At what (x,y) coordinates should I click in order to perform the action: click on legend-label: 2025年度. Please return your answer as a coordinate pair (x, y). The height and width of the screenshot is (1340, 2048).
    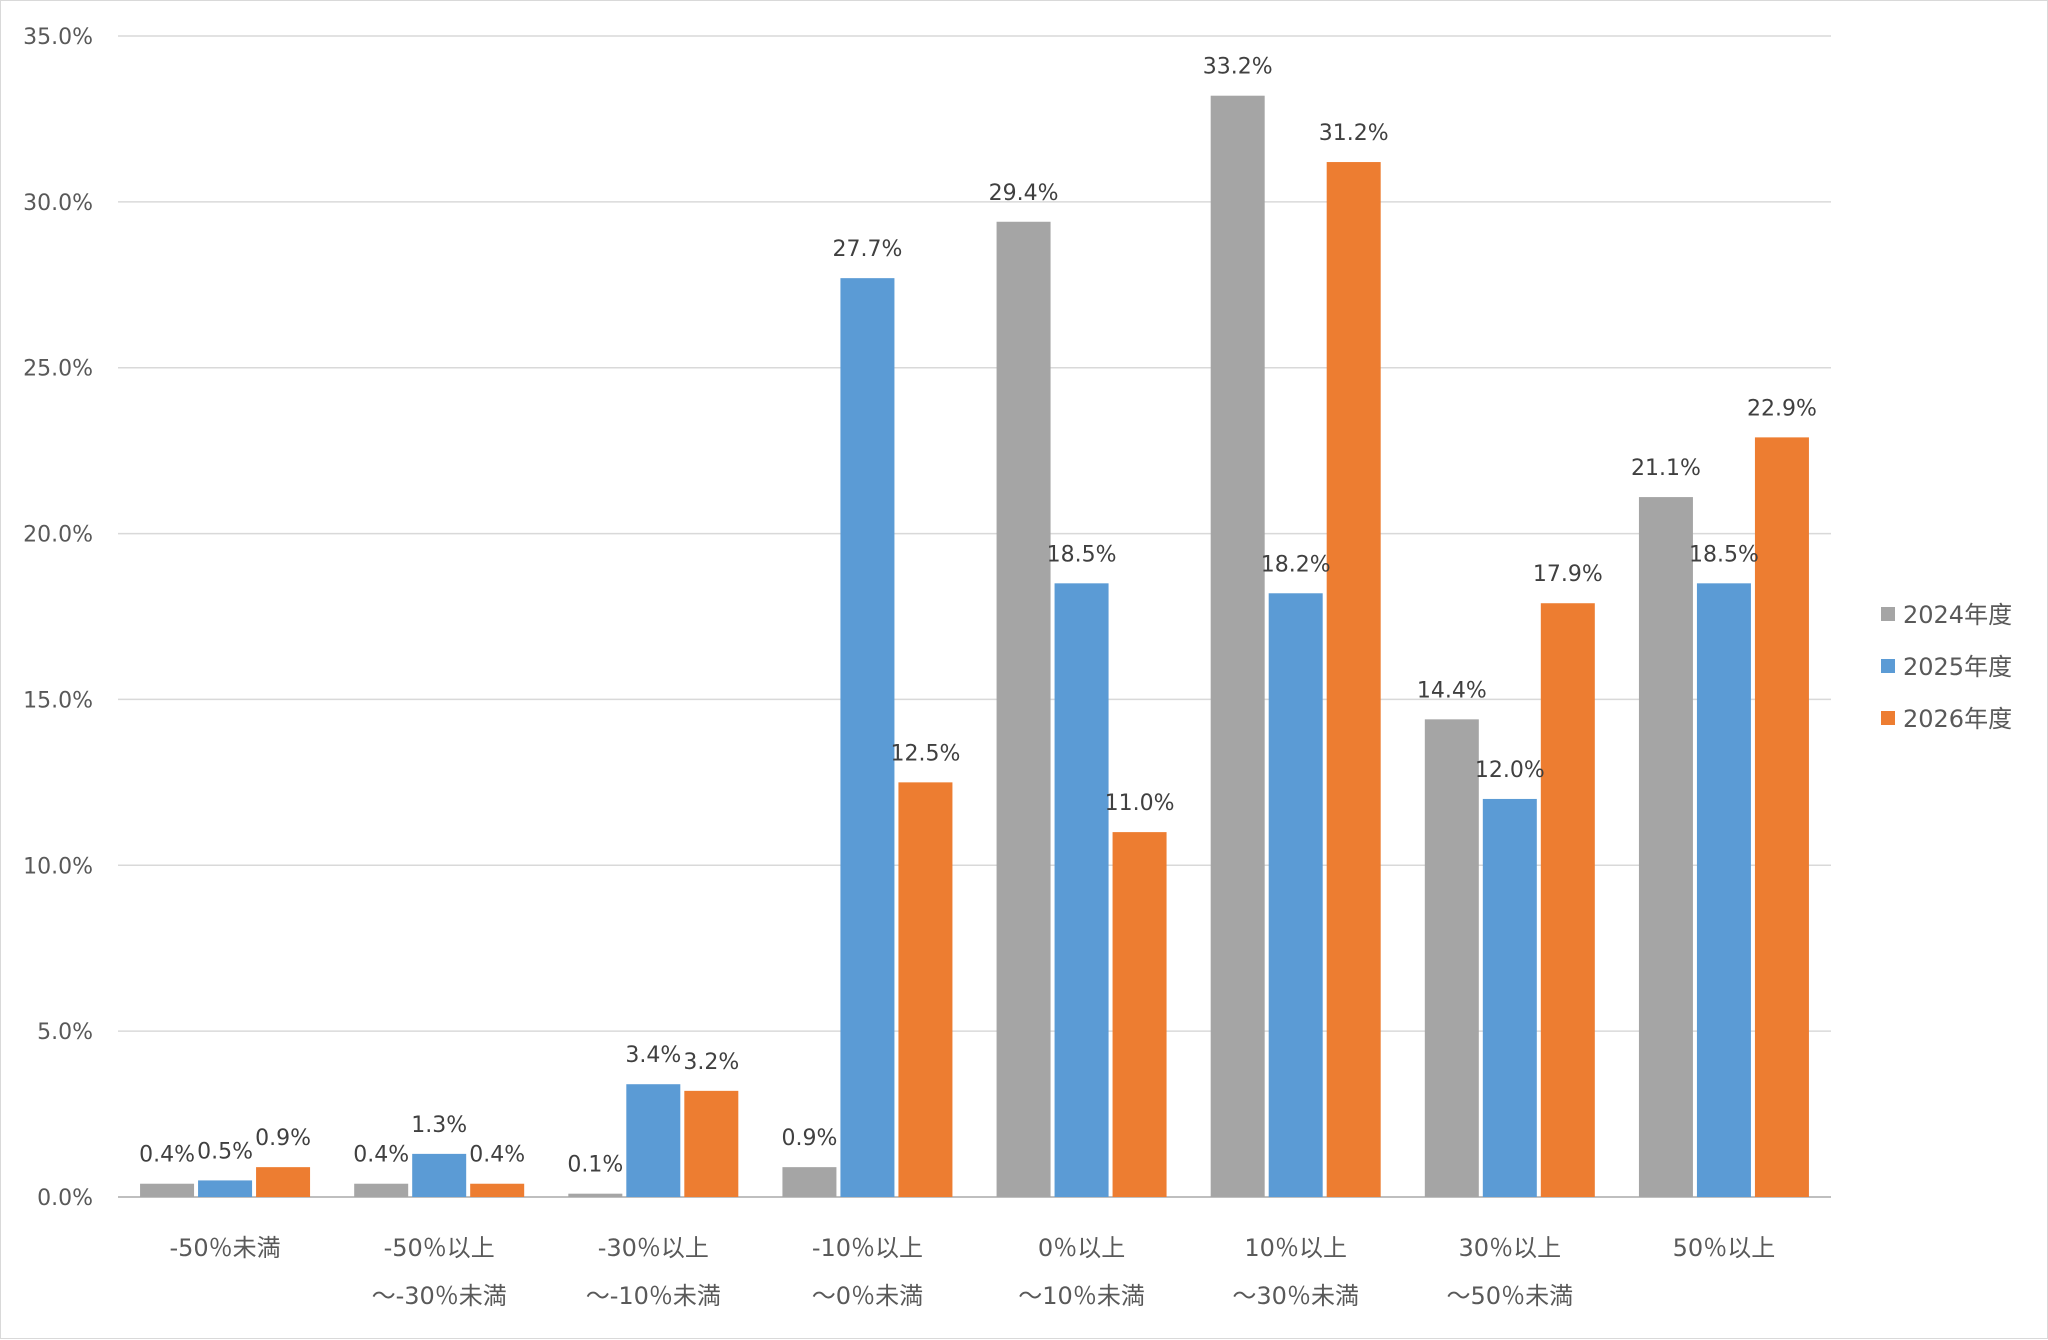
    Looking at the image, I should click on (1957, 667).